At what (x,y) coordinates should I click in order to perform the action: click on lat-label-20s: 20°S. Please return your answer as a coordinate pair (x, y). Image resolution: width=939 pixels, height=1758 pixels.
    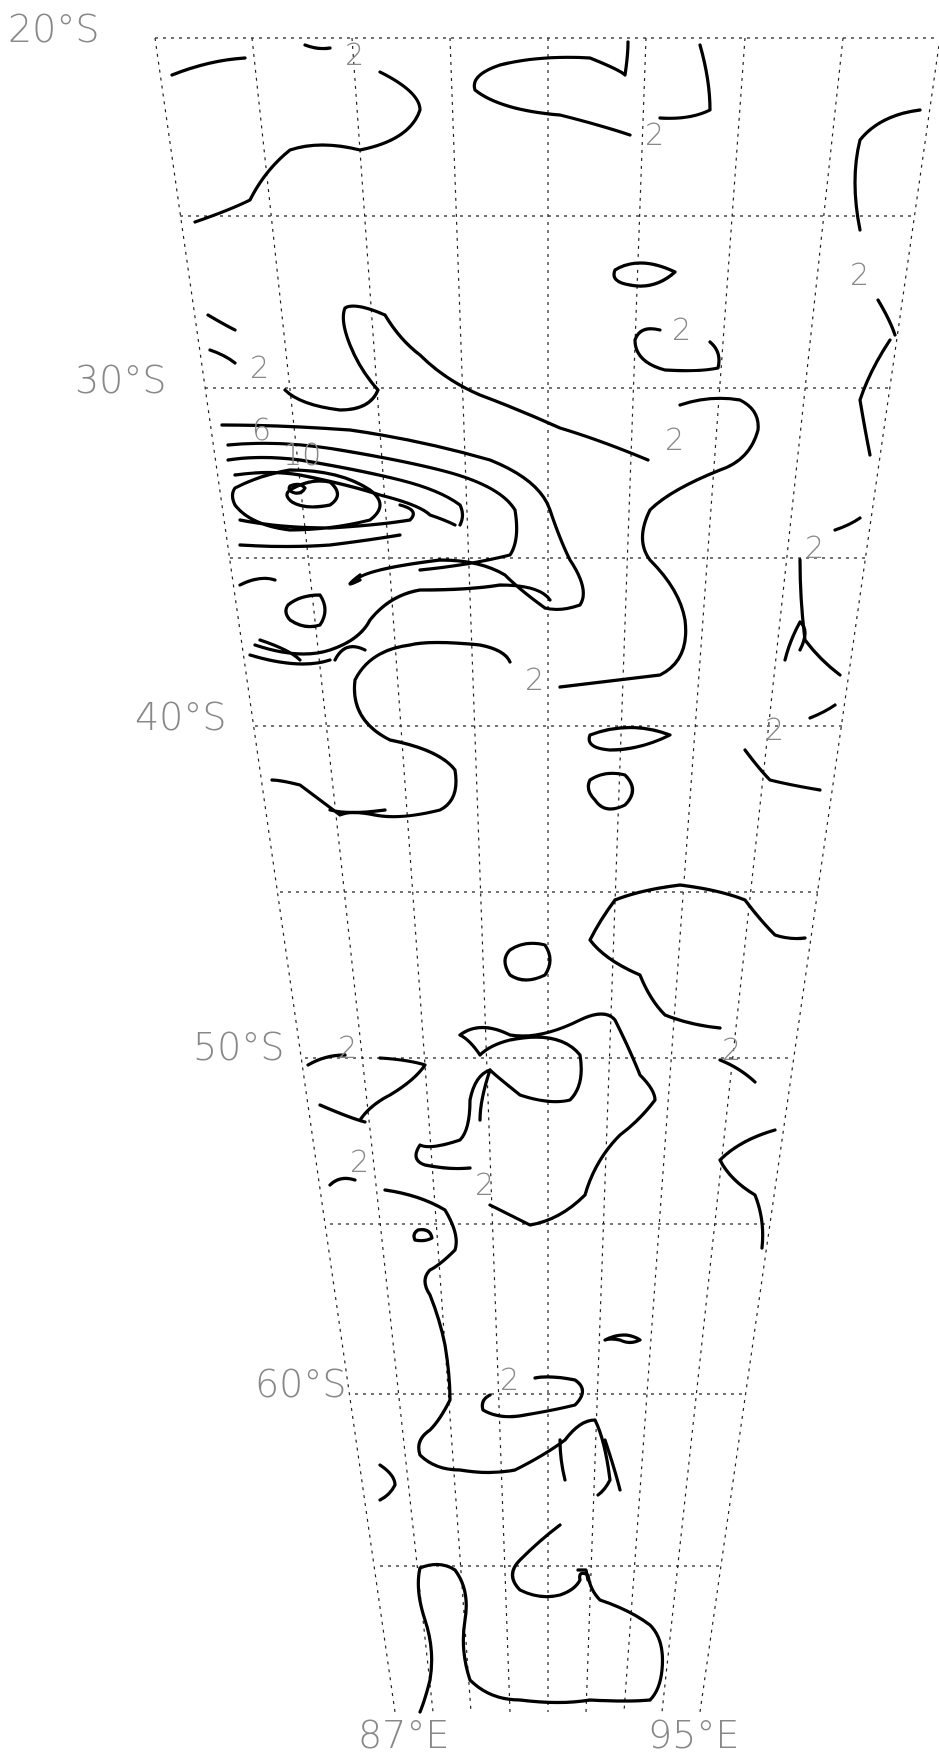
    Looking at the image, I should click on (53, 29).